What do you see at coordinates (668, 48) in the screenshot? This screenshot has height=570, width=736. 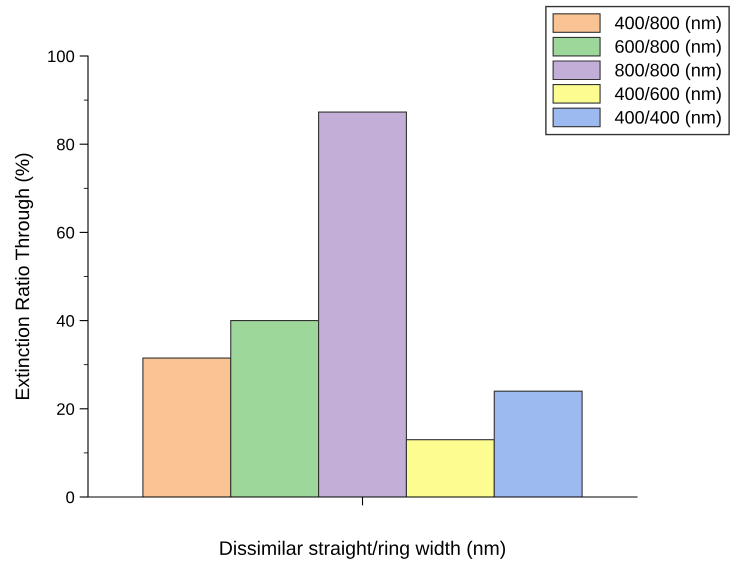 I see `legend-label: 600/800 (nm)` at bounding box center [668, 48].